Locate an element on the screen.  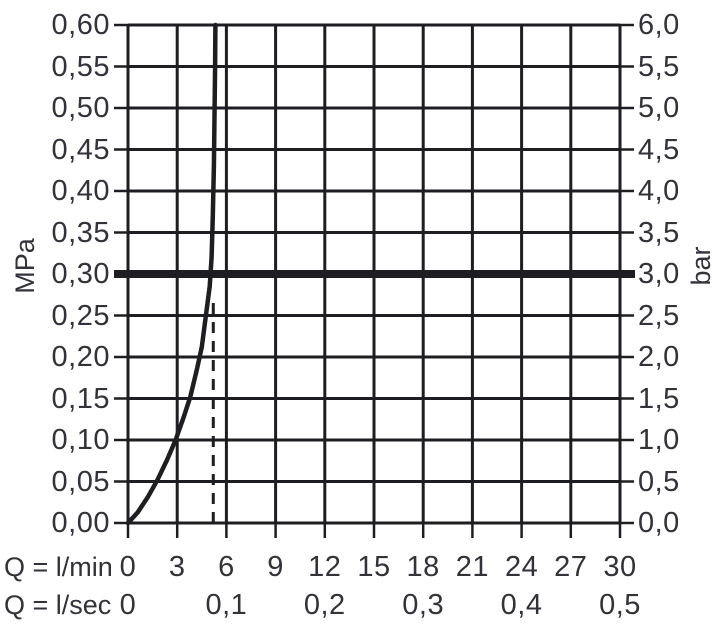
x-axis-lmin-tick-label: 27 is located at coordinates (571, 567).